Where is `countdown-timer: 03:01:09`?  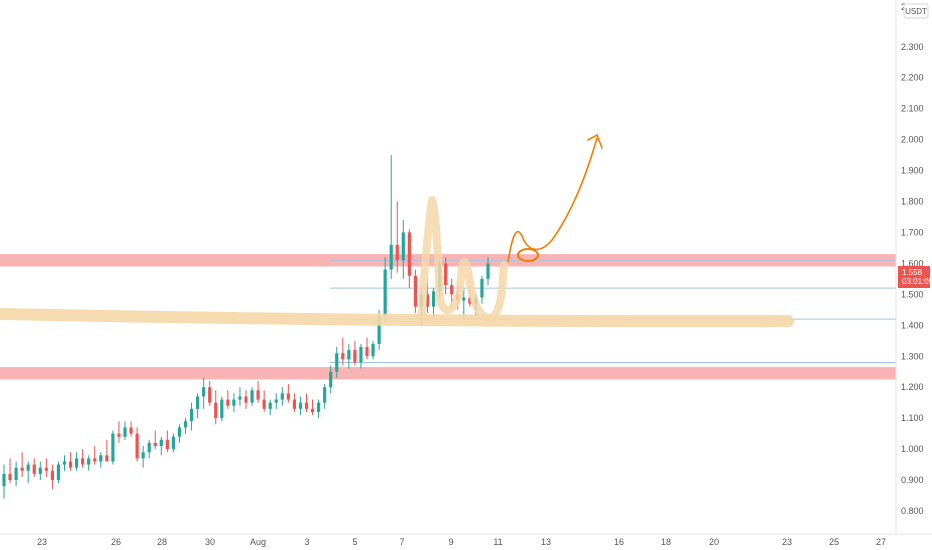
countdown-timer: 03:01:09 is located at coordinates (917, 281).